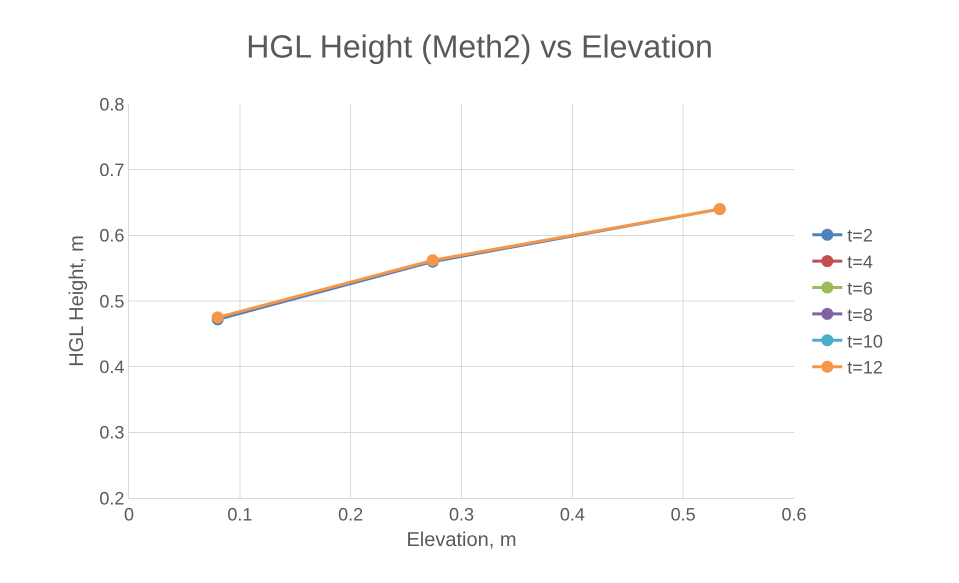 The image size is (959, 583). Describe the element at coordinates (479, 46) in the screenshot. I see `chart-title: HGL Height (Meth2) vs Elevation` at that location.